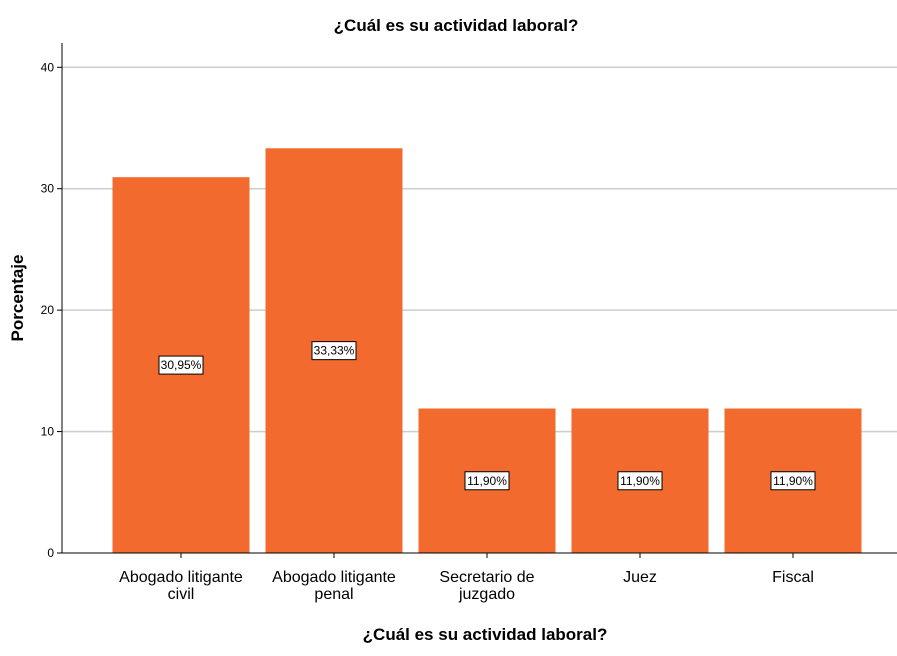  I want to click on data-label: 30,95%, so click(181, 365).